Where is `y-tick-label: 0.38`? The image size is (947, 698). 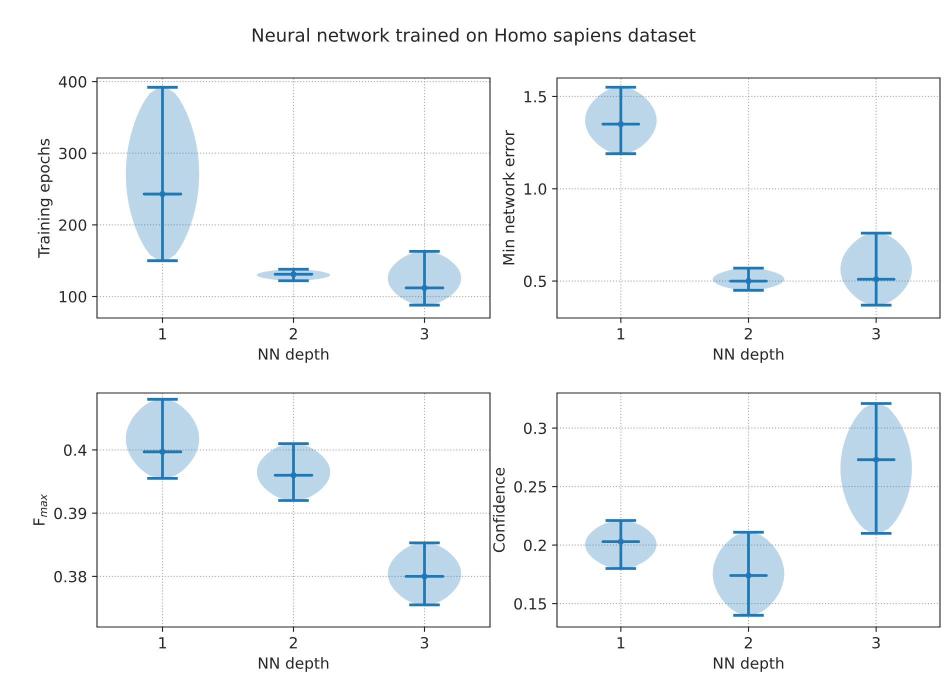
y-tick-label: 0.38 is located at coordinates (70, 576).